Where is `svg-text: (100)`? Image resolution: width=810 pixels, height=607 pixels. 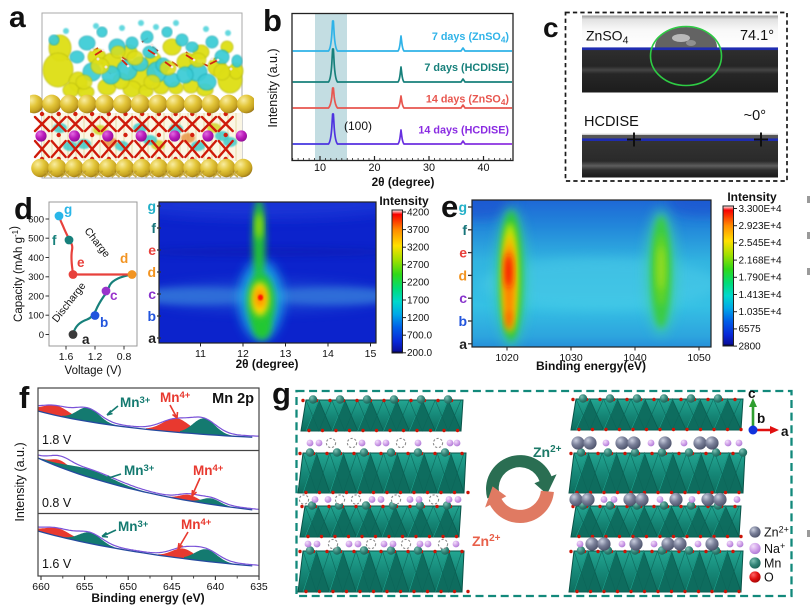
svg-text: (100) is located at coordinates (358, 126).